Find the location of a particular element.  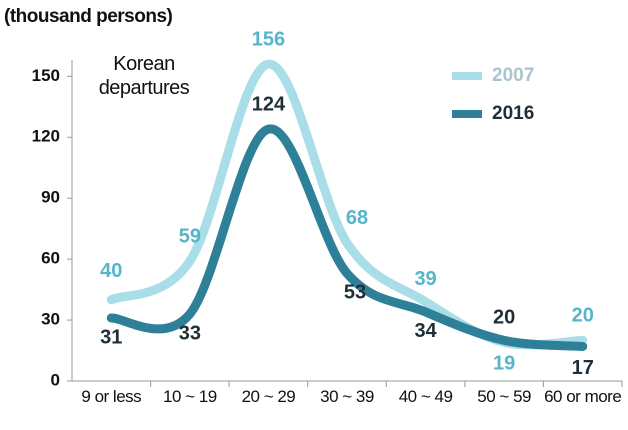

data-label: 34 is located at coordinates (425, 331).